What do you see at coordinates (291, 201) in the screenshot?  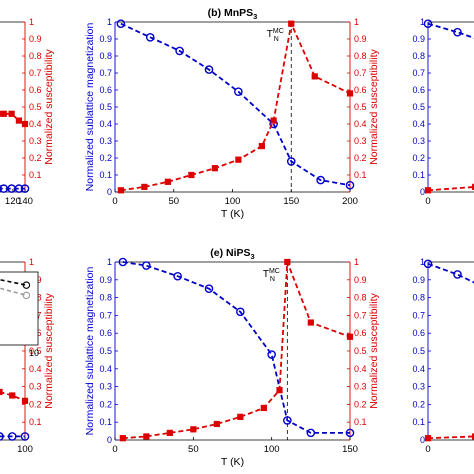 I see `x-tick-label: 150` at bounding box center [291, 201].